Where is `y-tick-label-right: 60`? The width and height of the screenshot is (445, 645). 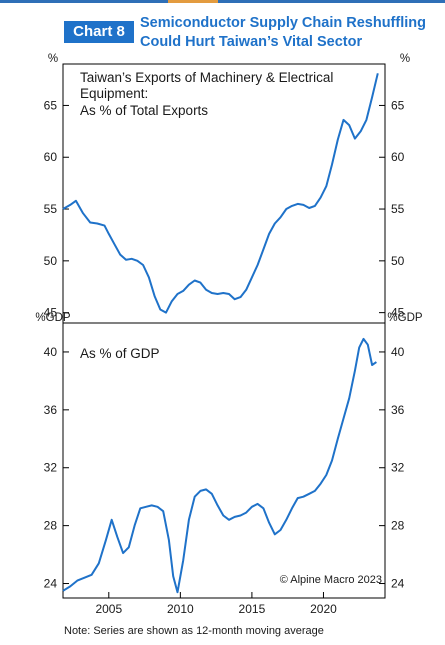
y-tick-label-right: 60 is located at coordinates (398, 157).